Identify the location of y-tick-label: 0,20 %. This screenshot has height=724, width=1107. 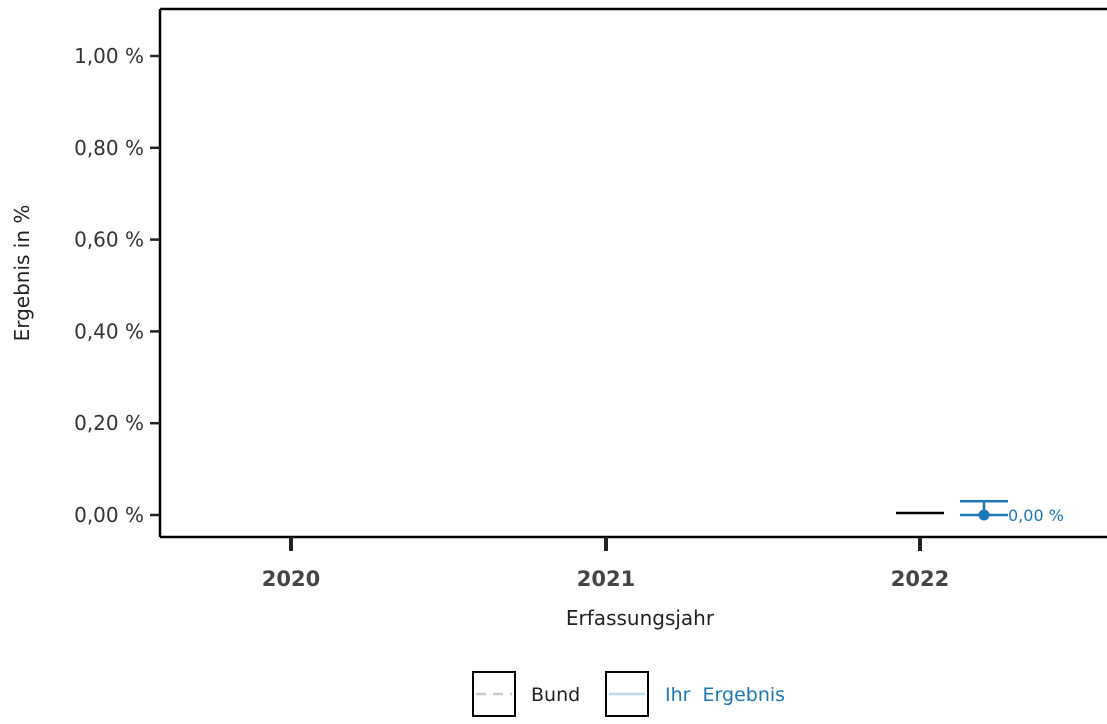
(109, 423).